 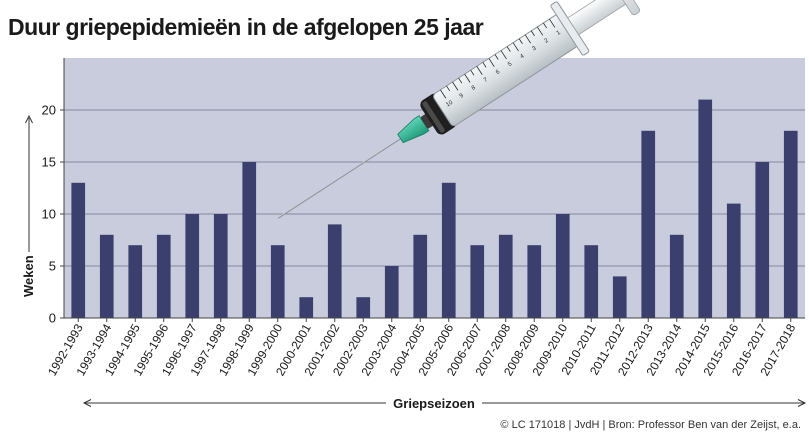 What do you see at coordinates (462, 95) in the screenshot?
I see `syringe-scale-label: 9` at bounding box center [462, 95].